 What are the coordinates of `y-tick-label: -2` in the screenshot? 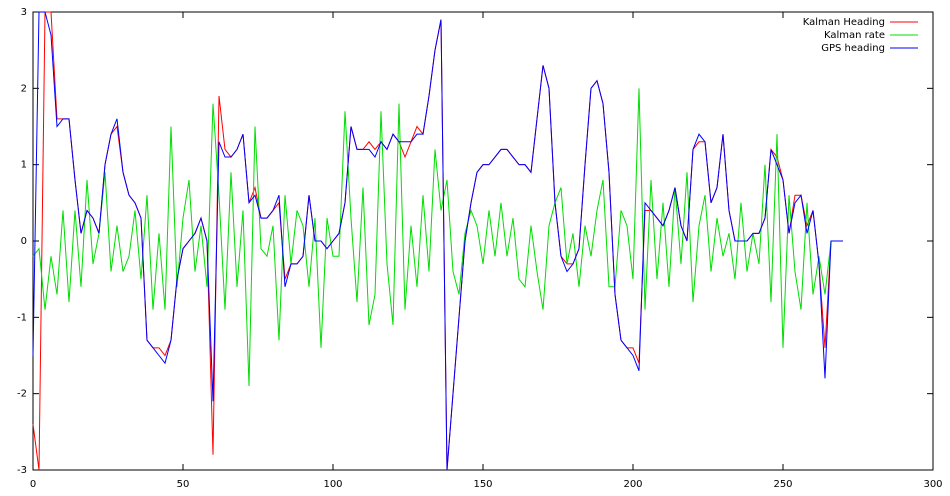 It's located at (22, 394).